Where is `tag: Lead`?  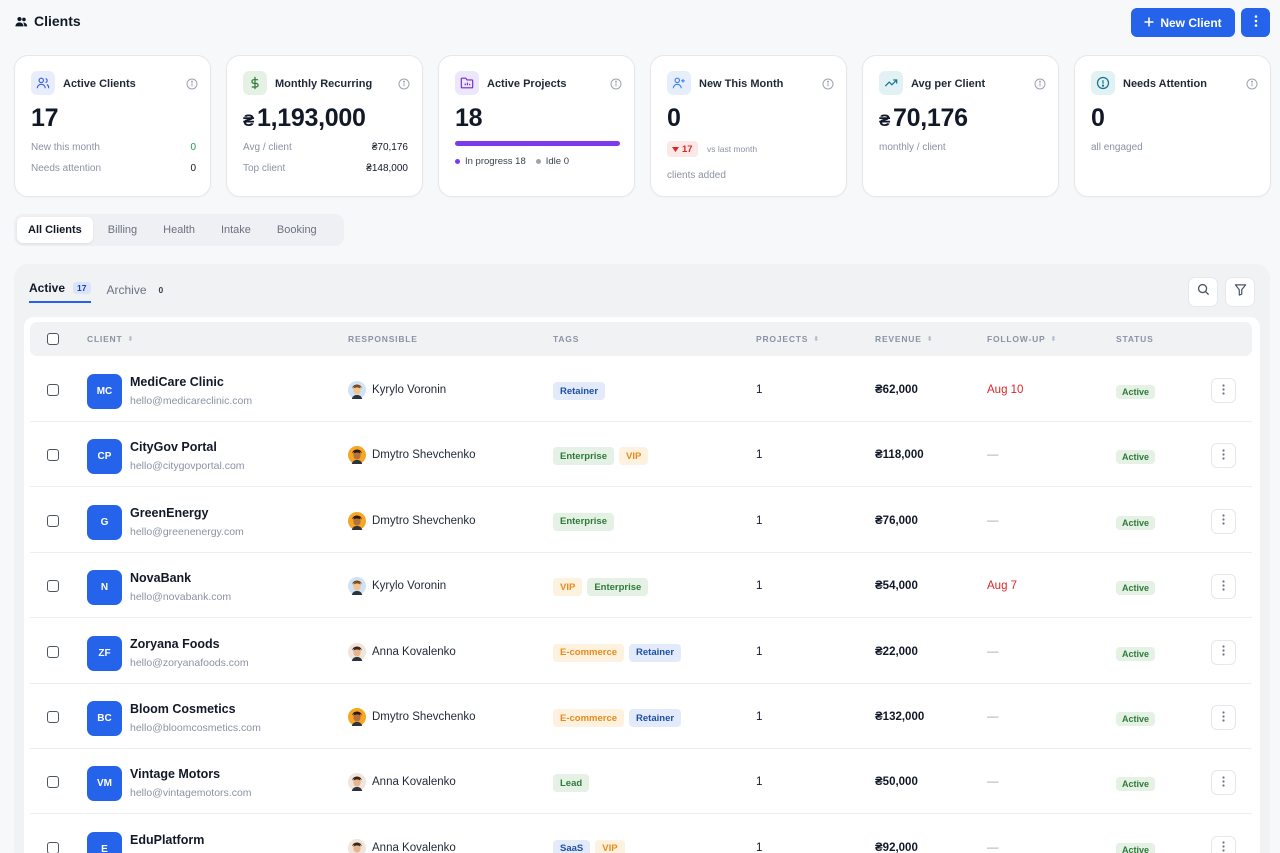
tag: Lead is located at coordinates (571, 783).